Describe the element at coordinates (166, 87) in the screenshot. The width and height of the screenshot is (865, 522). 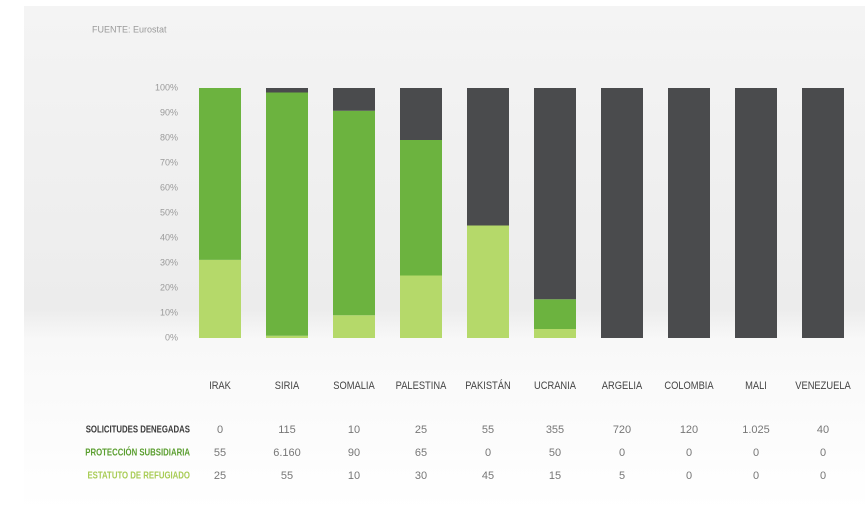
I see `y-tick-label: 100%` at that location.